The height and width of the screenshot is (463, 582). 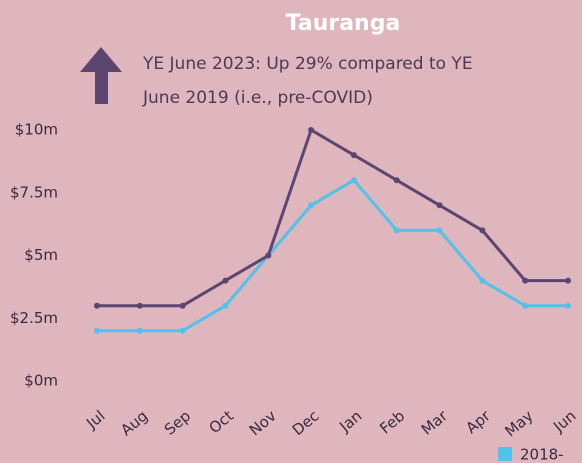 I want to click on y-tick-label: $5m, so click(x=41, y=255).